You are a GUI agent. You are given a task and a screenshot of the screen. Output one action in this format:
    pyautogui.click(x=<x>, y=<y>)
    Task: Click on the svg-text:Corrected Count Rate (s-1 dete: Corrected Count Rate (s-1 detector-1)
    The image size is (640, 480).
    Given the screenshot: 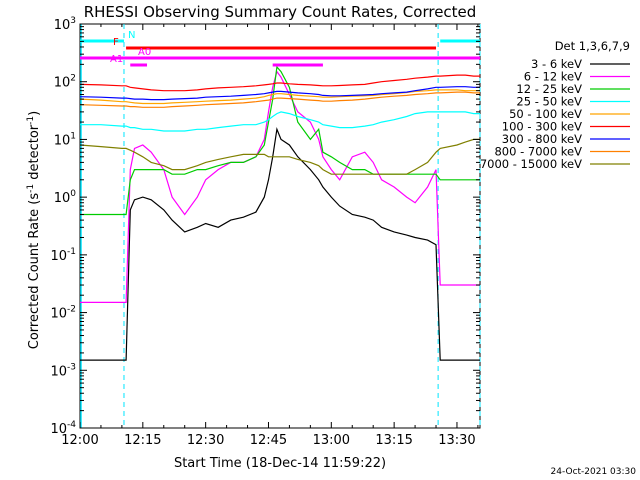 What is the action you would take?
    pyautogui.click(x=34, y=230)
    